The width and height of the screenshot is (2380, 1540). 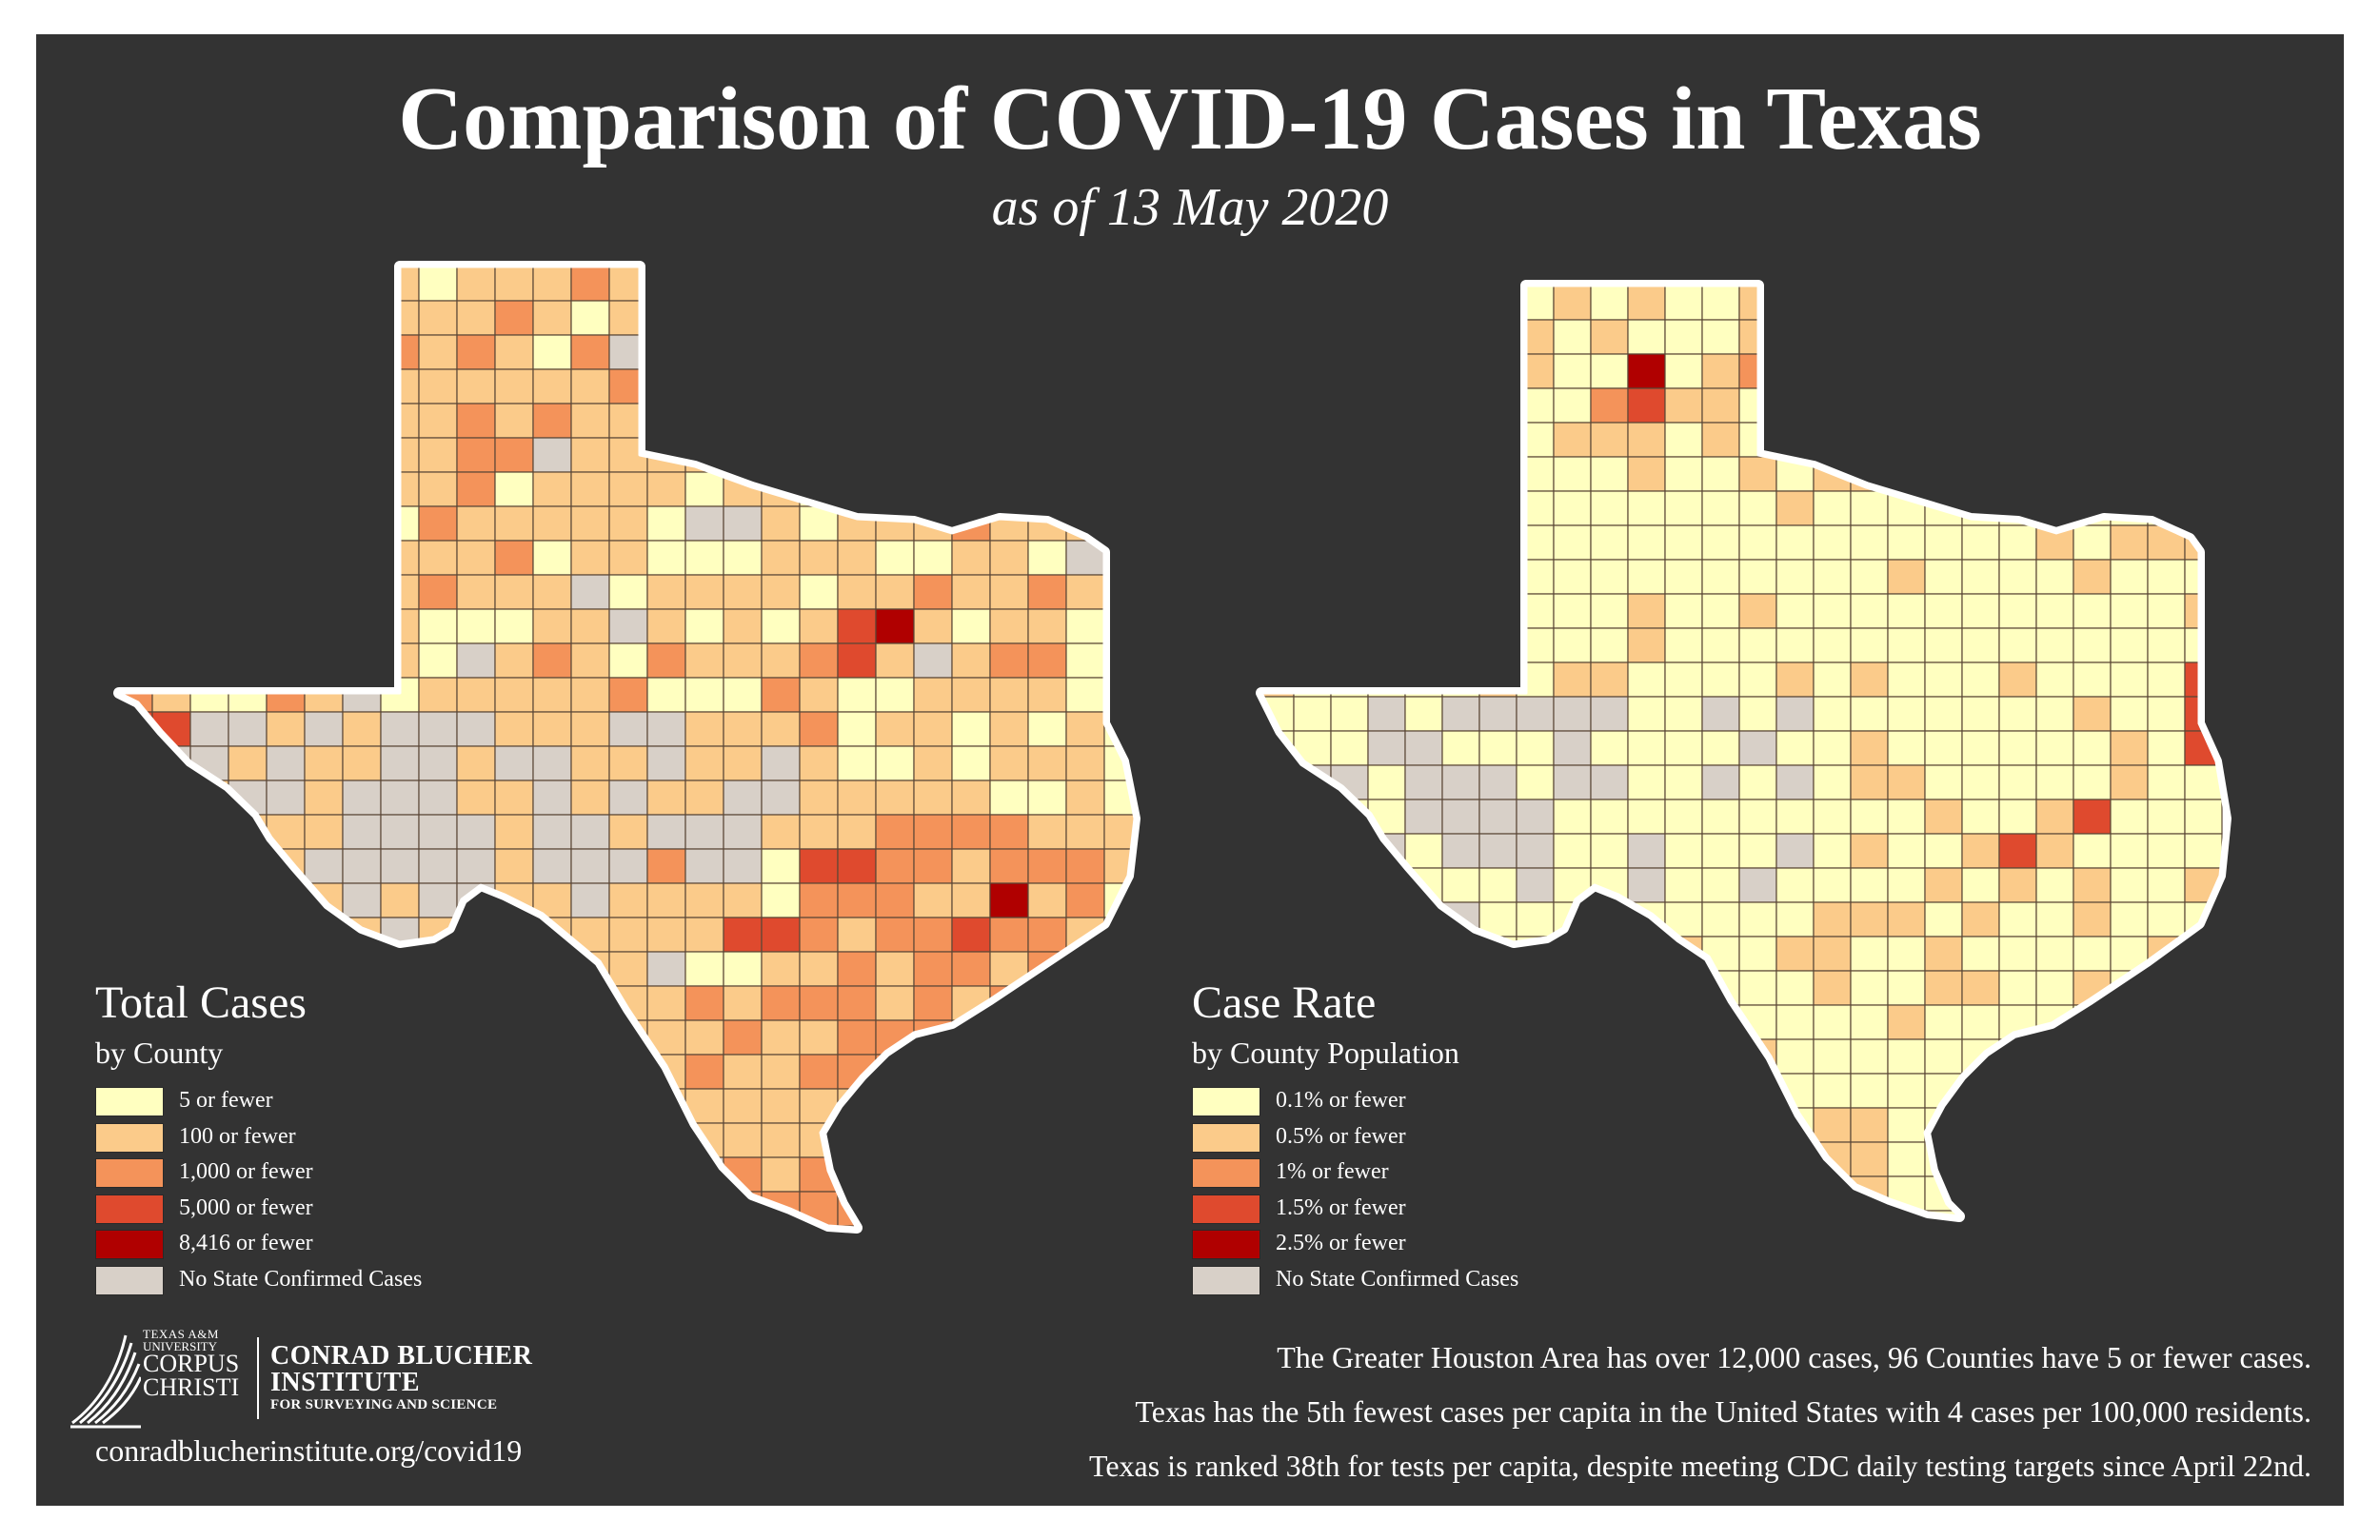 What do you see at coordinates (1190, 118) in the screenshot?
I see `page-title: Comparison of COVID-19 Cases in Texas` at bounding box center [1190, 118].